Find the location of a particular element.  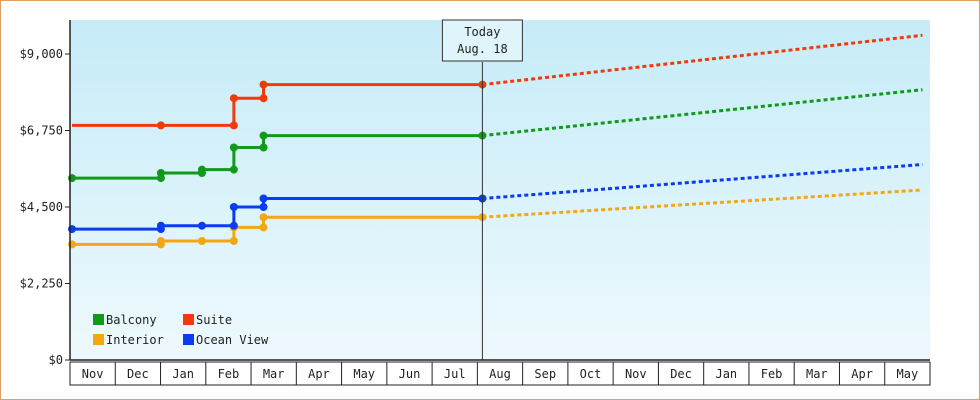

forecast-line-suite is located at coordinates (702, 60).